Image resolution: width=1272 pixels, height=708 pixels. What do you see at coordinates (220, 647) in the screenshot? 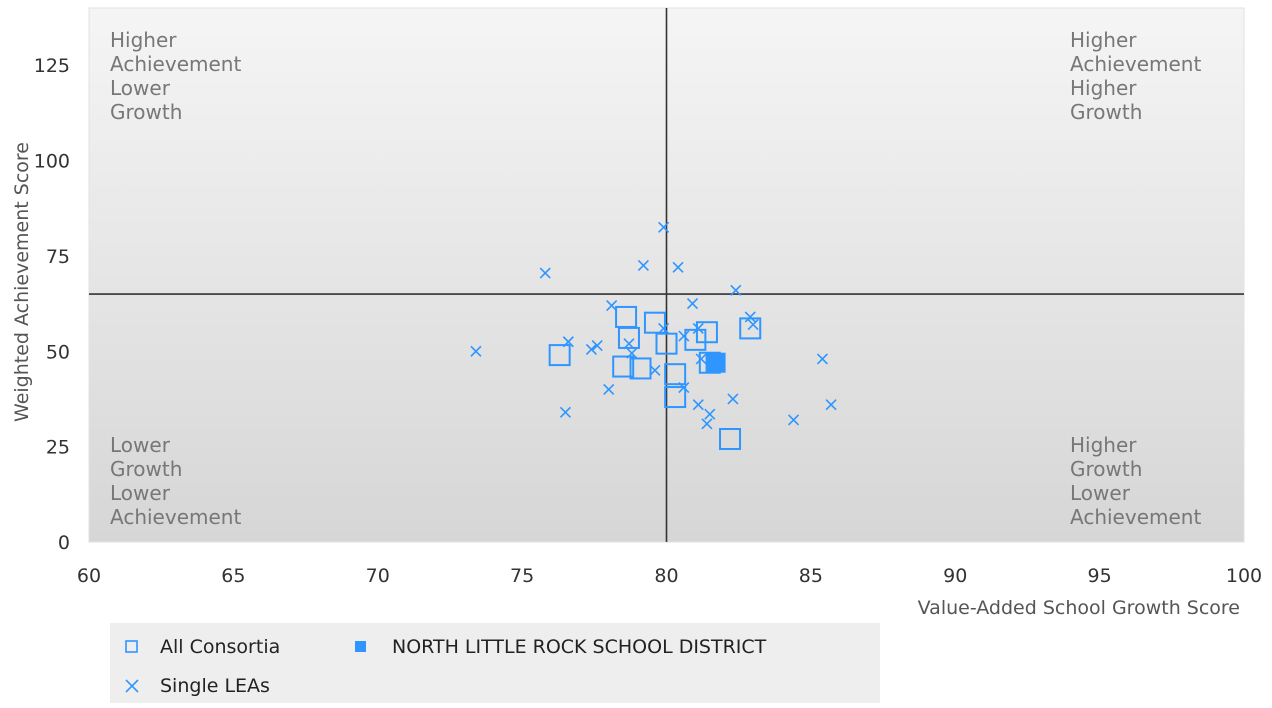
I see `legend-label: All Consortia` at bounding box center [220, 647].